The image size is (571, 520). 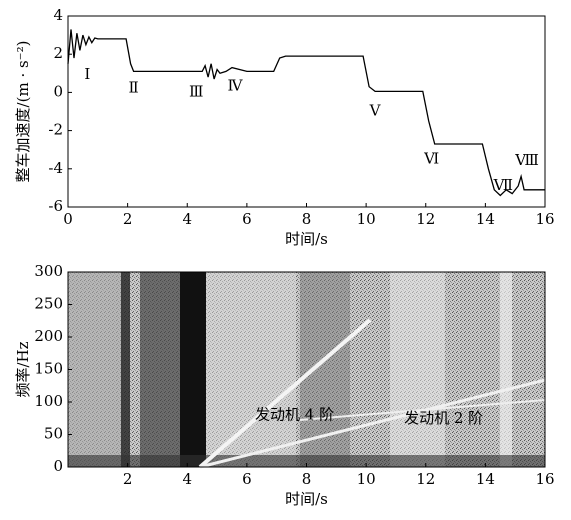 What do you see at coordinates (294, 415) in the screenshot?
I see `annotation: 发动机 4 阶` at bounding box center [294, 415].